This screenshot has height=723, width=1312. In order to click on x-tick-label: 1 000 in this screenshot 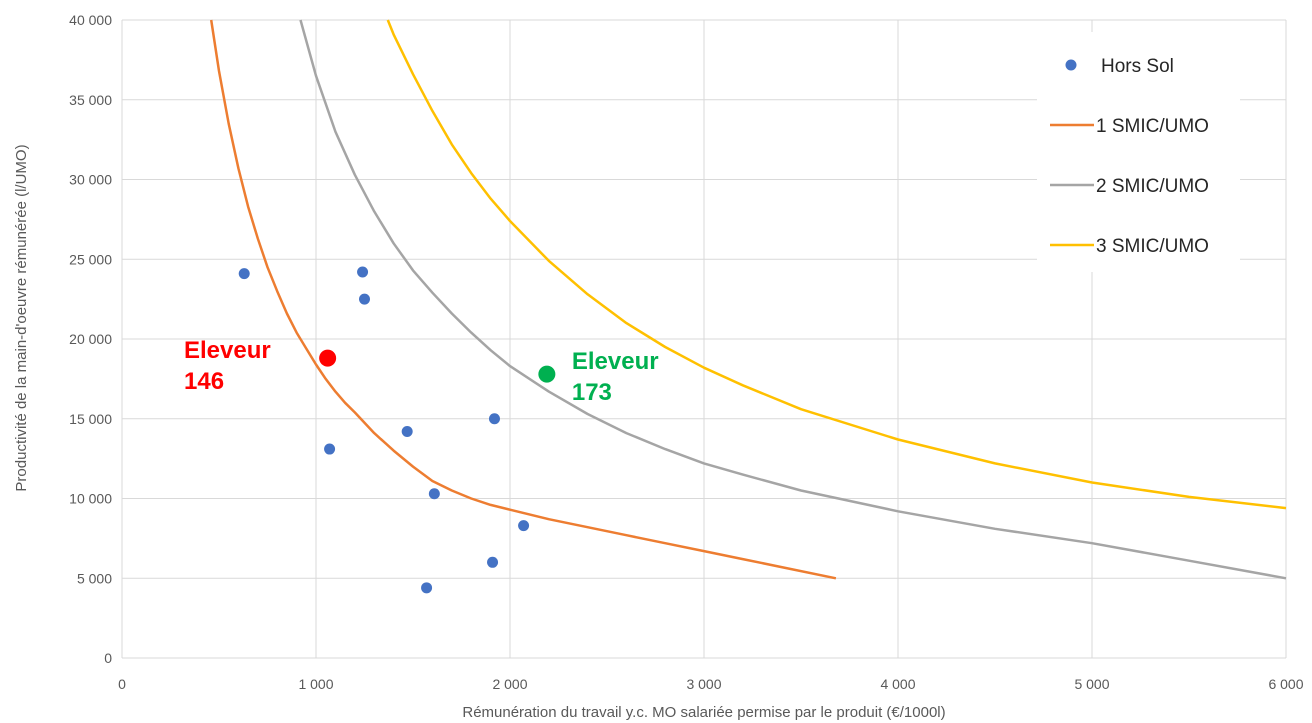, I will do `click(315, 684)`.